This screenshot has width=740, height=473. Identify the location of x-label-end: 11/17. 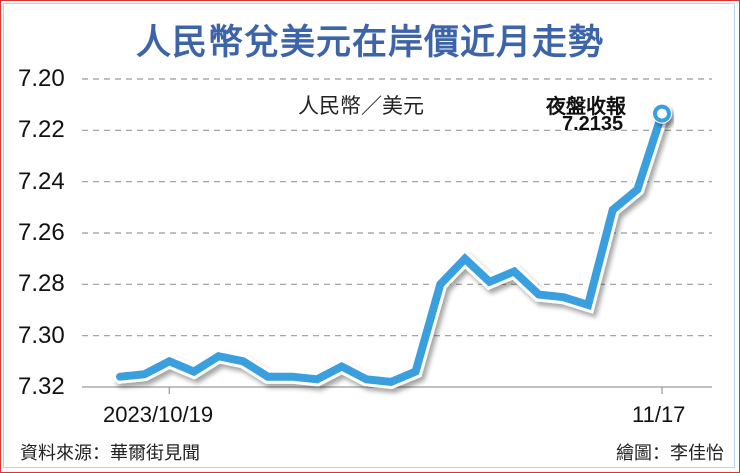
(659, 414).